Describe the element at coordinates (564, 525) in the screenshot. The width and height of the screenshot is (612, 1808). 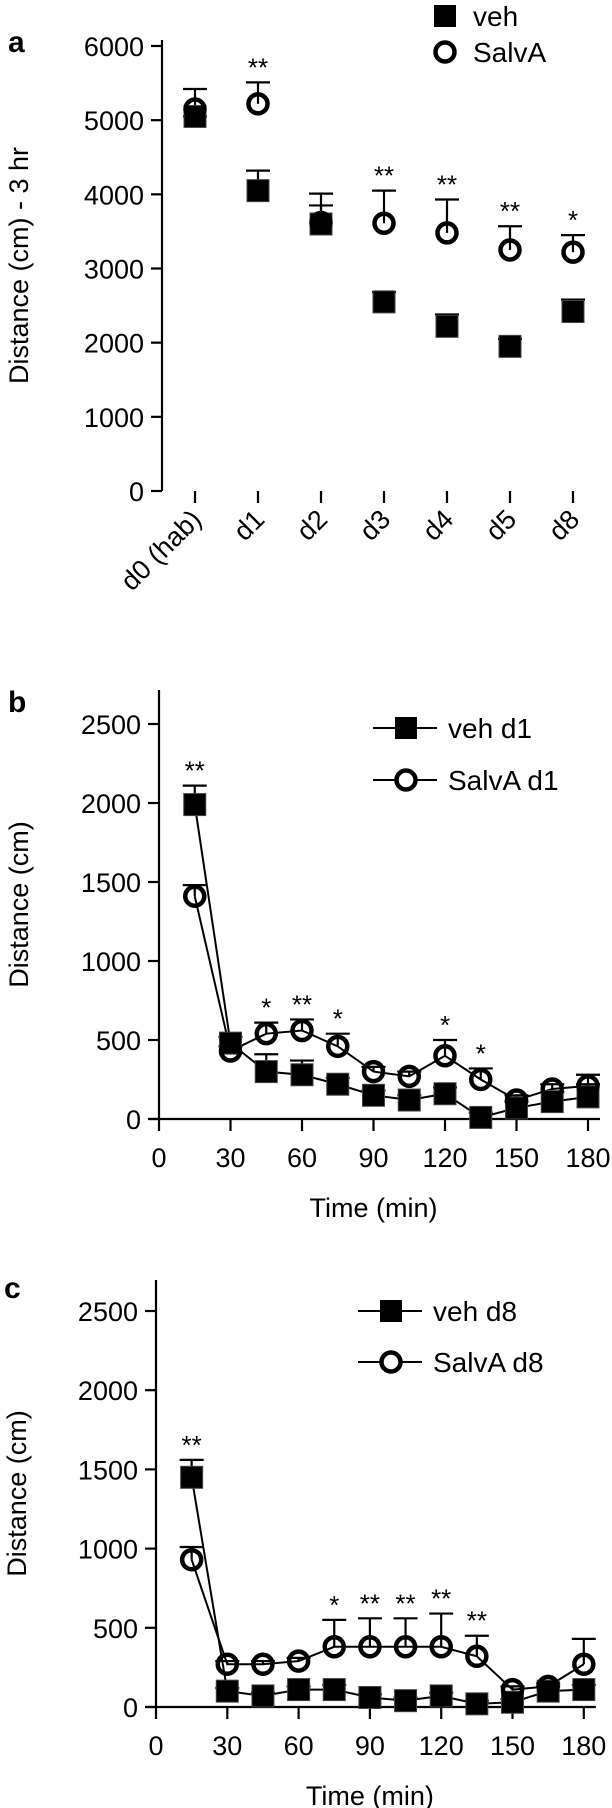
I see `x-tick-label: d8` at that location.